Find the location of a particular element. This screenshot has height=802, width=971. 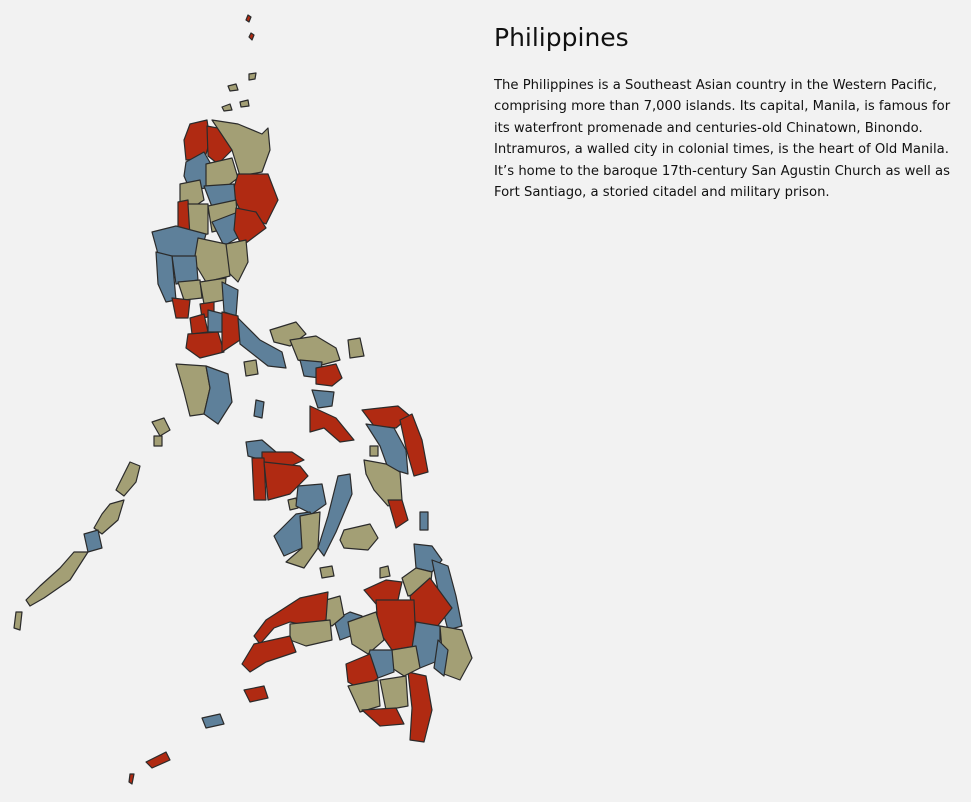

country-title: Philippines is located at coordinates (561, 37).